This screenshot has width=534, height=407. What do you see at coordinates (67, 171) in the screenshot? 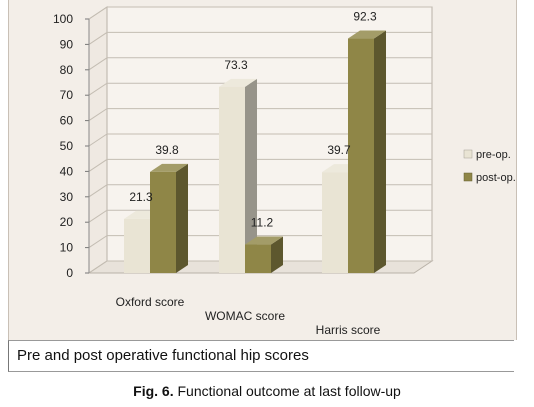
I see `y-tick-label: 40` at bounding box center [67, 171].